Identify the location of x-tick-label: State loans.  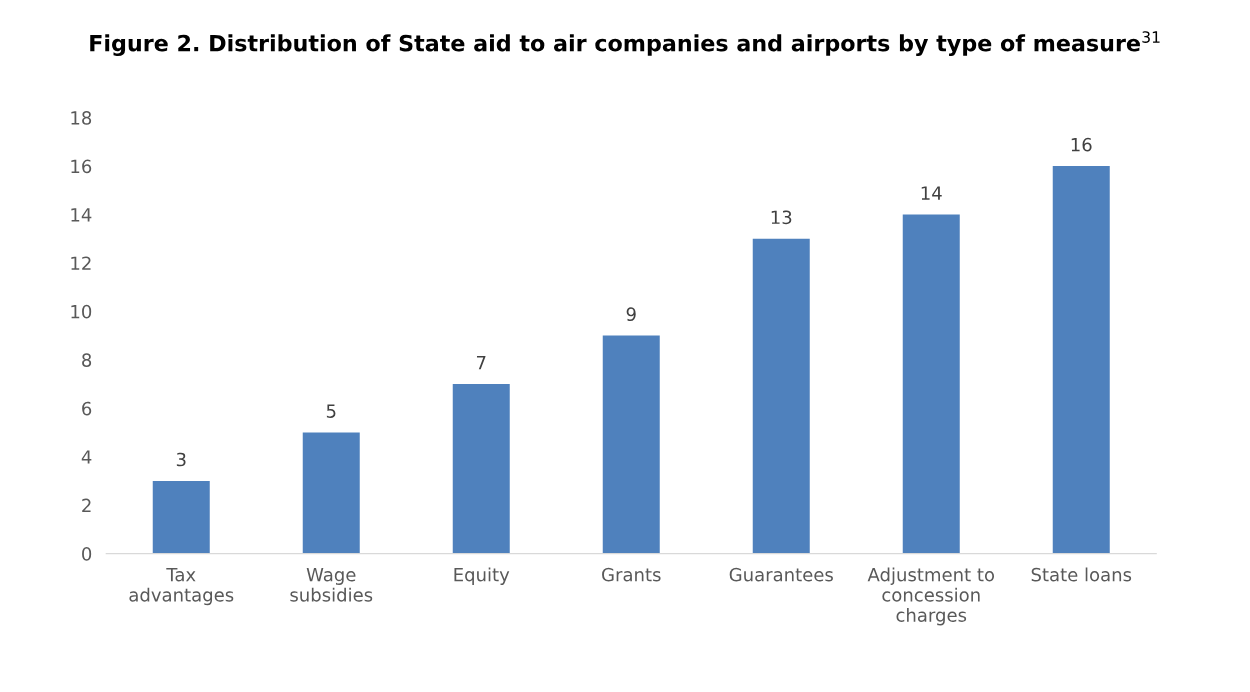
(1081, 574).